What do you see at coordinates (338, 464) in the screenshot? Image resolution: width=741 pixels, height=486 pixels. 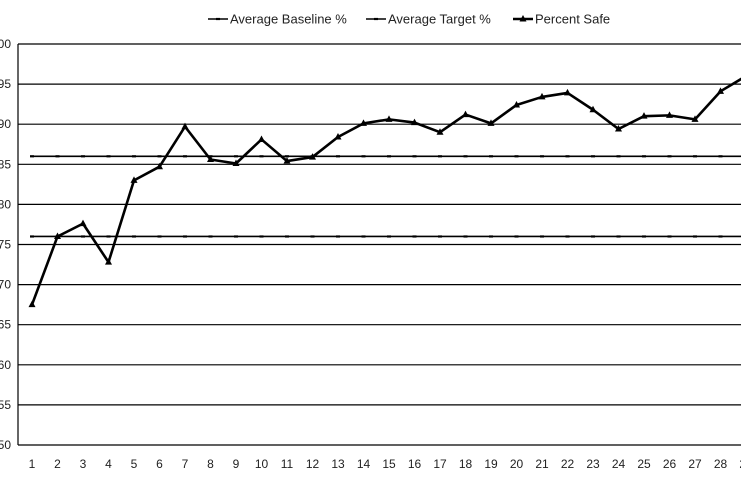 I see `x-tick-label: 13` at bounding box center [338, 464].